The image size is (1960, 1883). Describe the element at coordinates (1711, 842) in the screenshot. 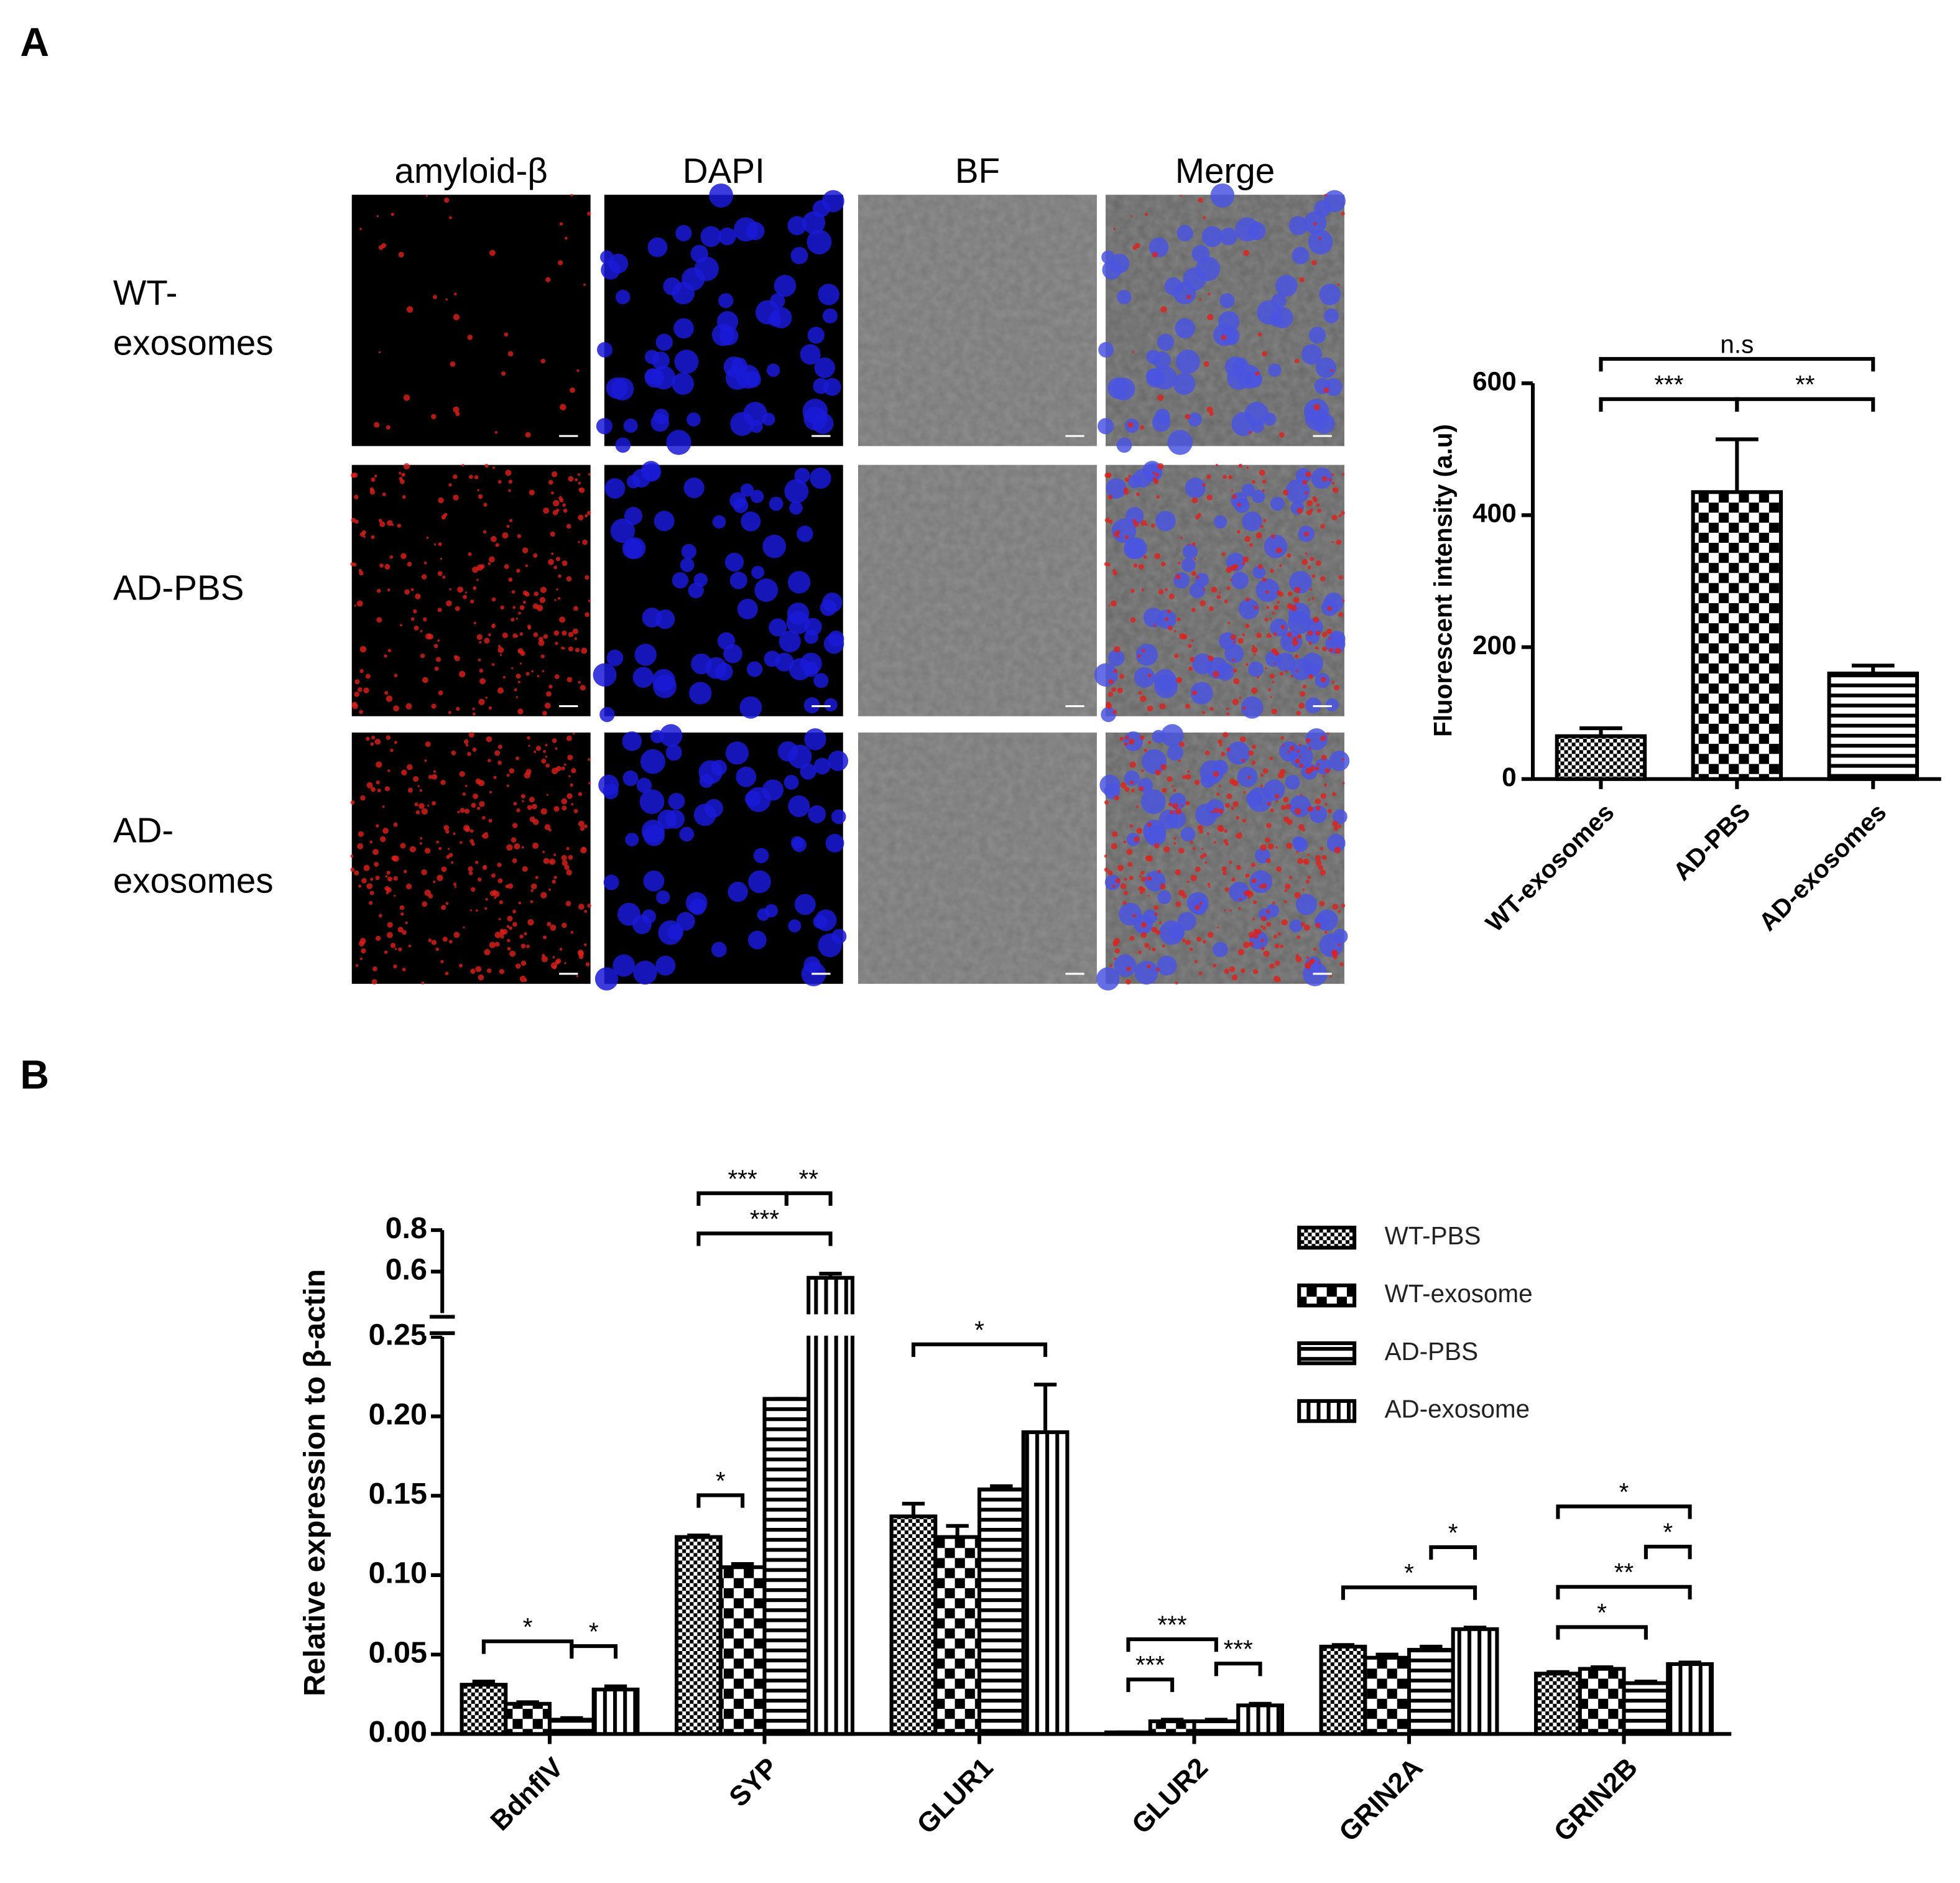

I see `x-tick-label: AD-PBS` at that location.